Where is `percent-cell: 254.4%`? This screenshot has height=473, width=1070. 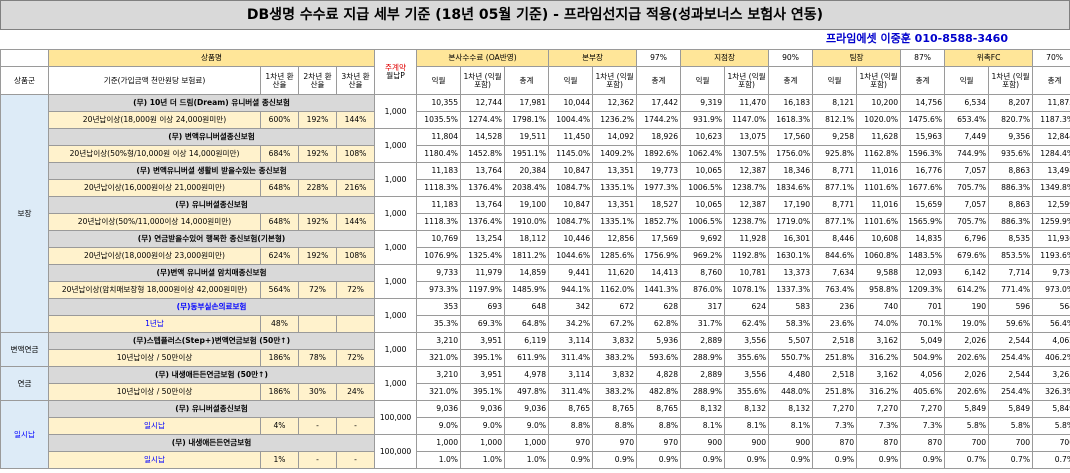 percent-cell: 254.4% is located at coordinates (1011, 358).